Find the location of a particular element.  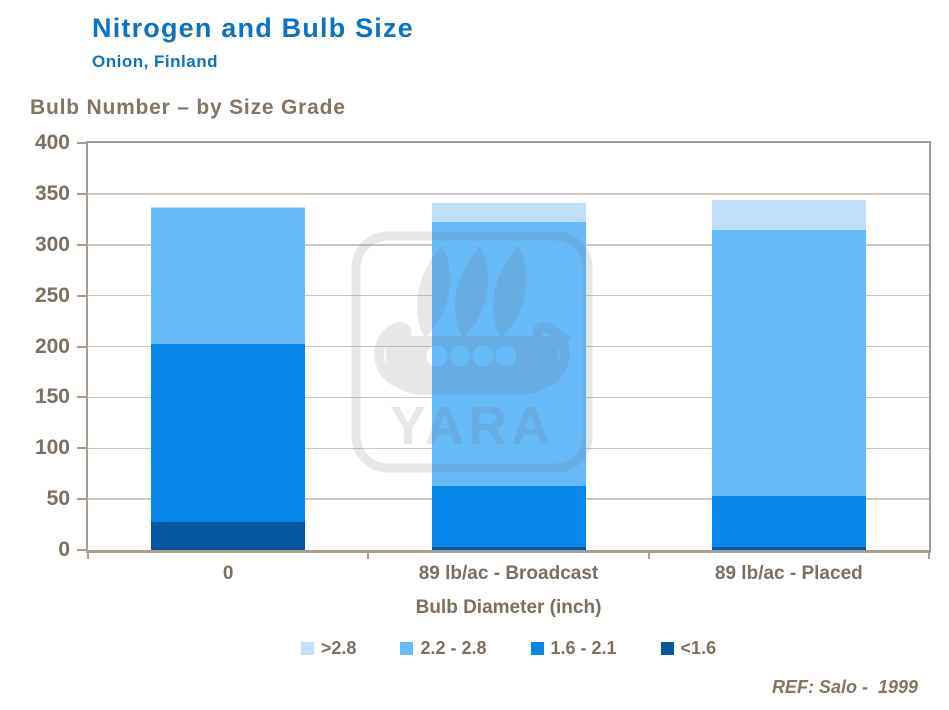

x-category-label: 89 lb/ac - Broadcast is located at coordinates (508, 573).